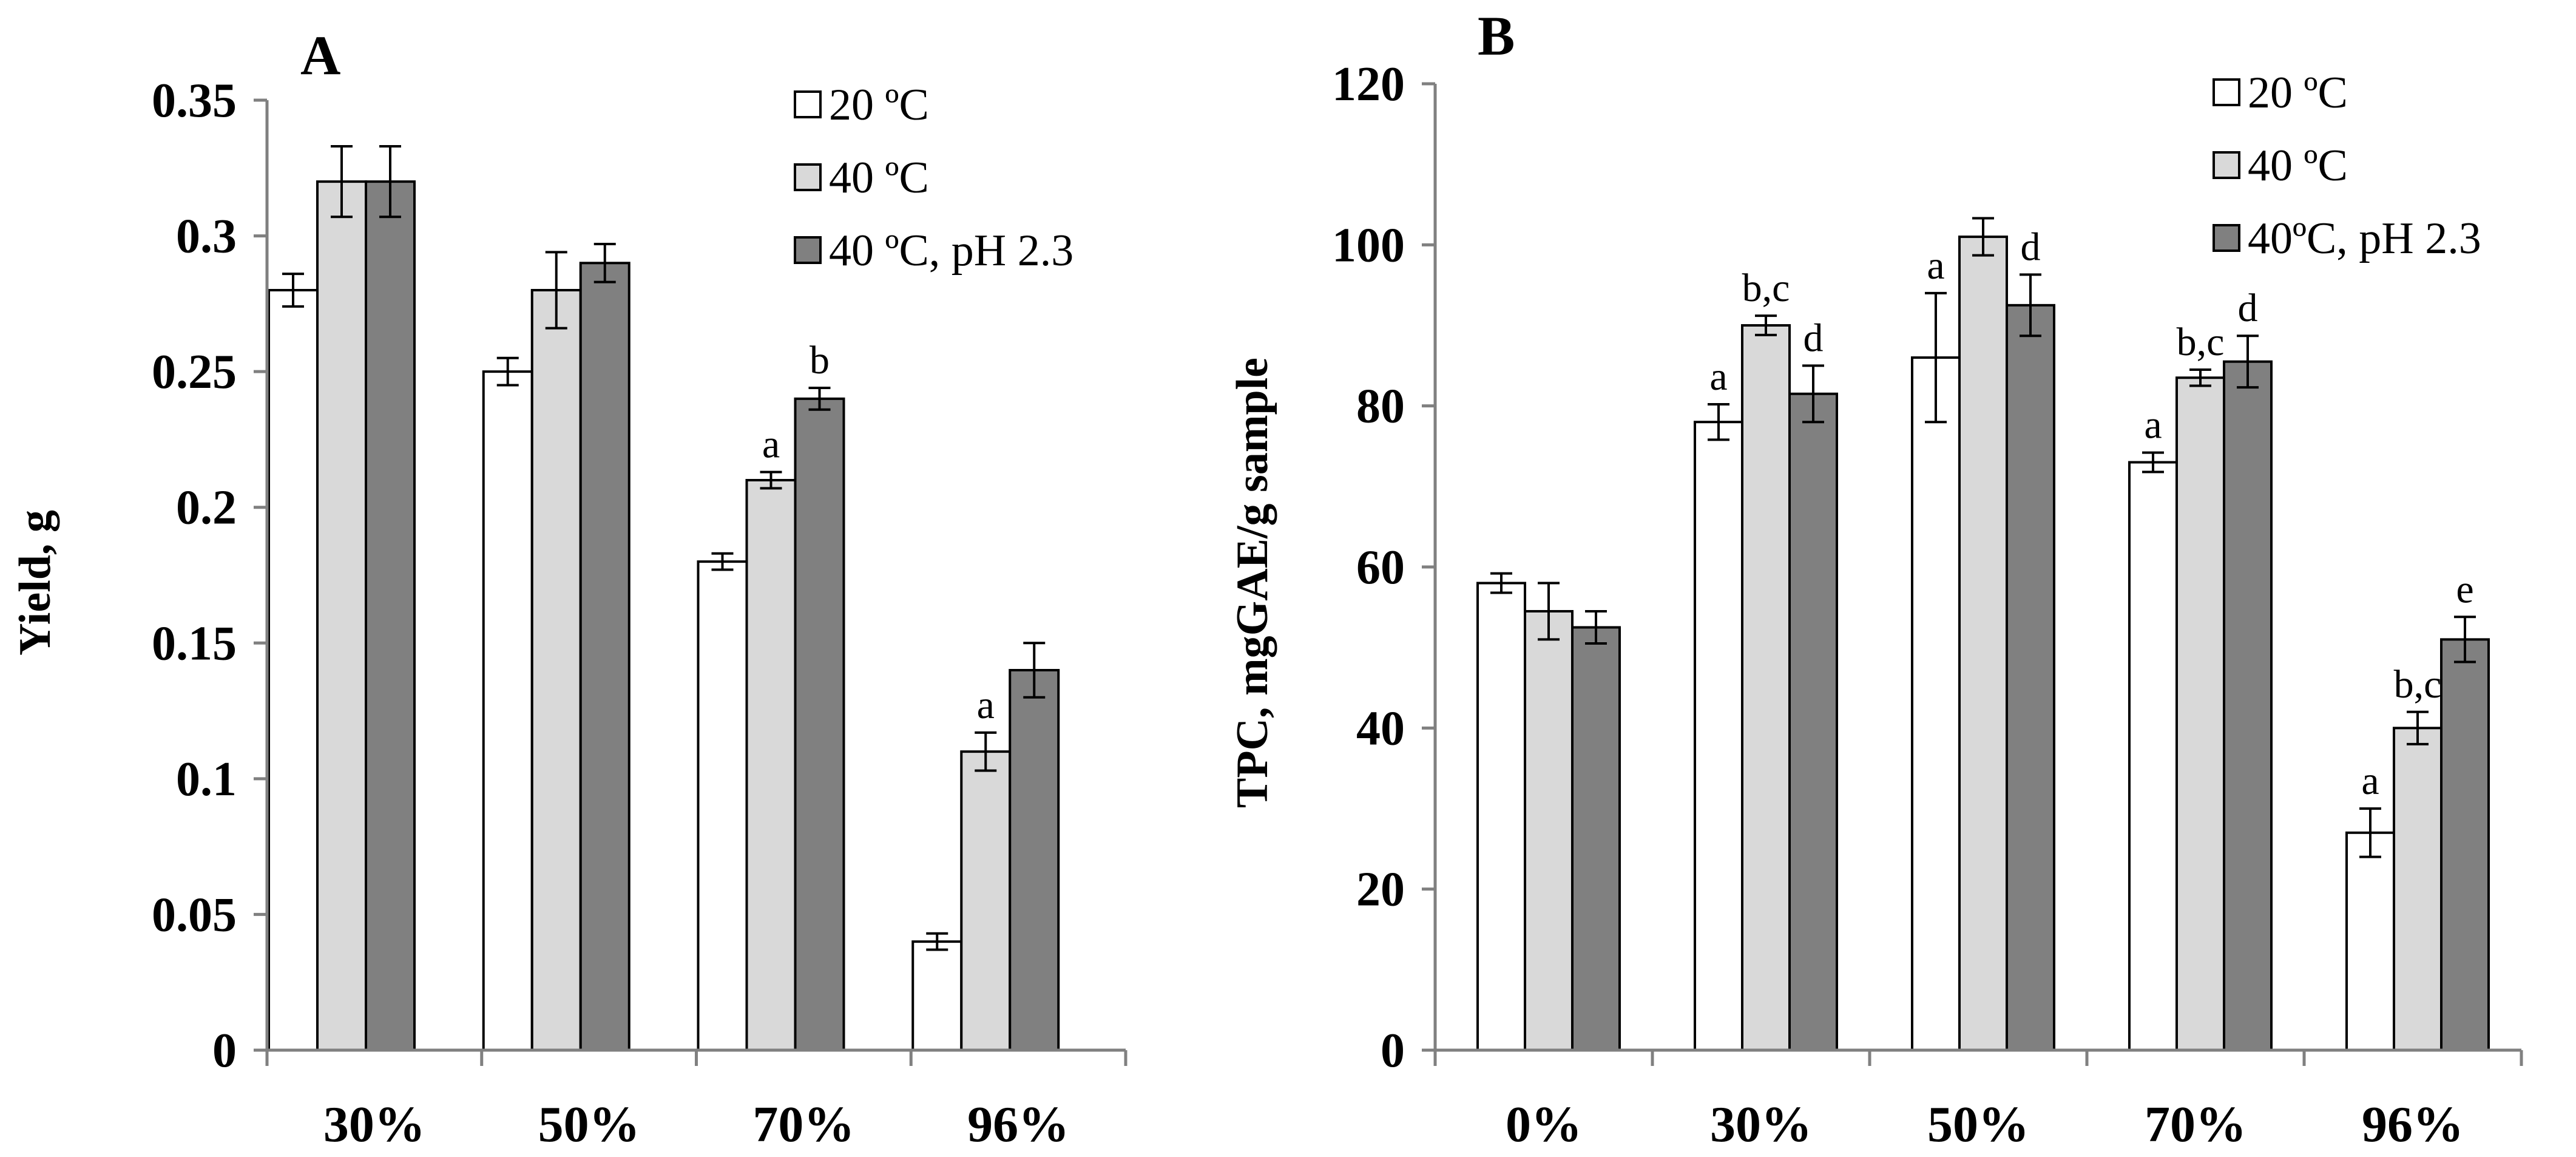 Image resolution: width=2576 pixels, height=1157 pixels. Describe the element at coordinates (1978, 1124) in the screenshot. I see `x-category-label-3: 50%` at that location.